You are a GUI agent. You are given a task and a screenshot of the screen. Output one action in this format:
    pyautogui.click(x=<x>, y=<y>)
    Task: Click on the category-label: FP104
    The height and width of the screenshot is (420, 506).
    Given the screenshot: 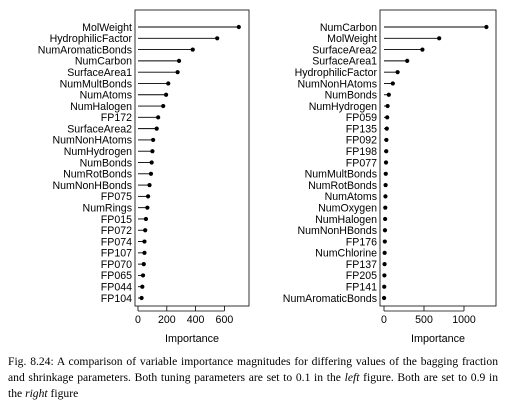 What is the action you would take?
    pyautogui.click(x=116, y=299)
    